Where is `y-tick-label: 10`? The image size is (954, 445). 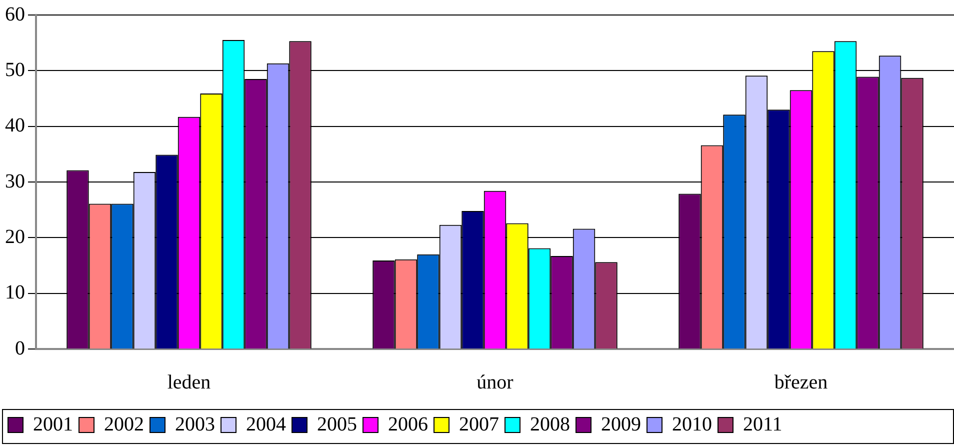
y-tick-label: 10 is located at coordinates (15, 293).